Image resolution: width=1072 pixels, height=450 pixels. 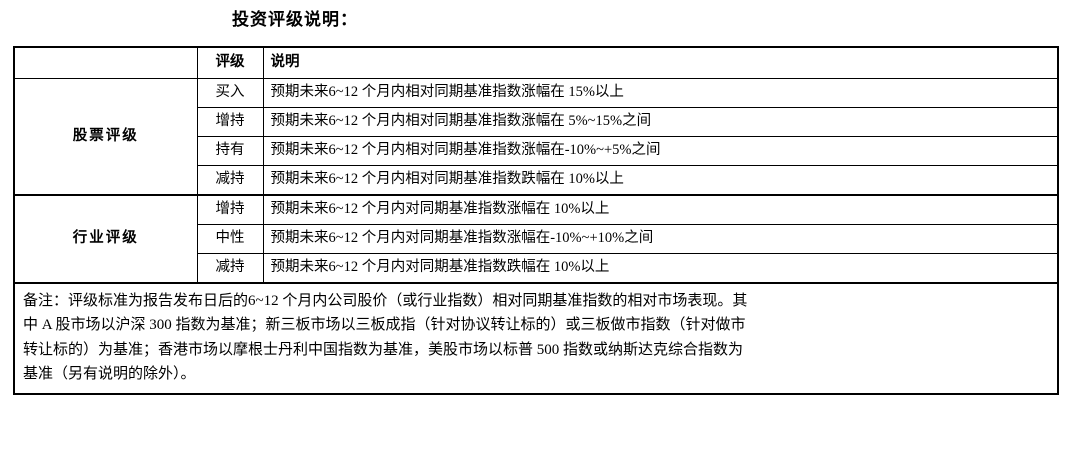 What do you see at coordinates (660, 180) in the screenshot?
I see `rating-description: 预期未来6~12 个月内相对同期基准指数跌幅在 10%以上` at bounding box center [660, 180].